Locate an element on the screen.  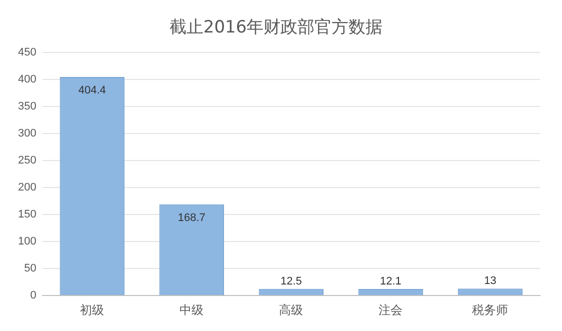
data-label: 12.5 is located at coordinates (291, 281).